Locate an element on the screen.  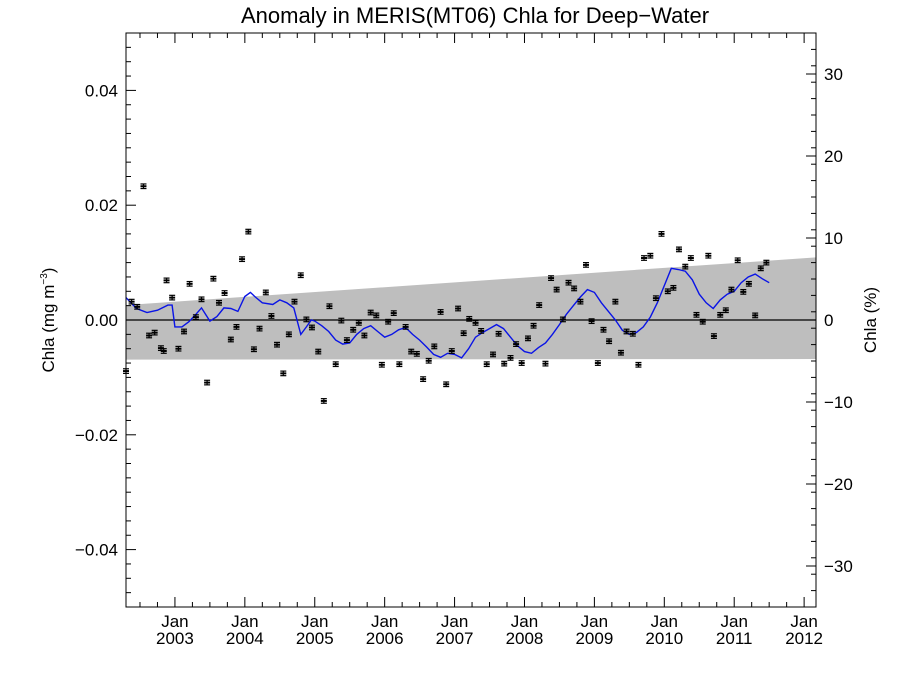
x-tick-label-year: 2009 is located at coordinates (594, 638).